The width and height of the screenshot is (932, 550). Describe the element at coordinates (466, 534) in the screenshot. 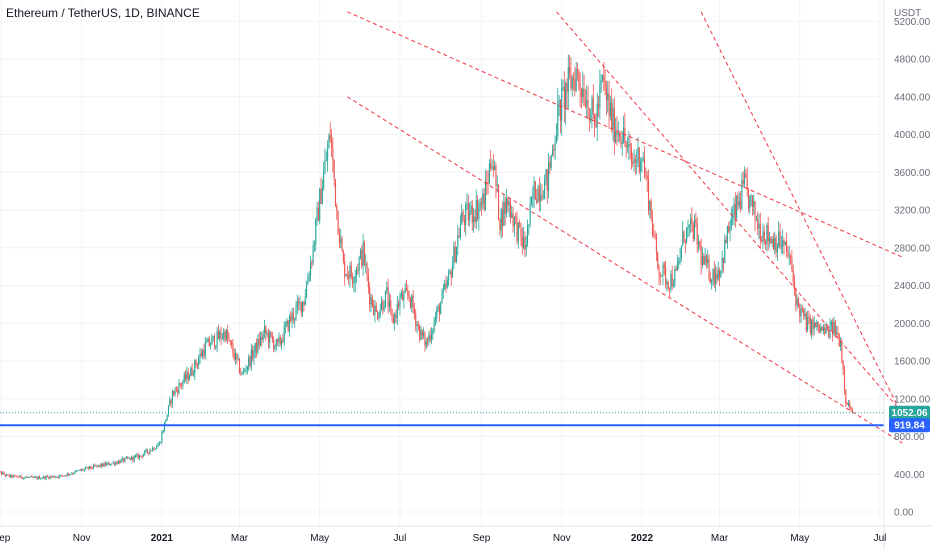

I see `time-axis: Sep Nov 2021 Mar May Jul Sep Nov 2022 Mar May Jul` at that location.